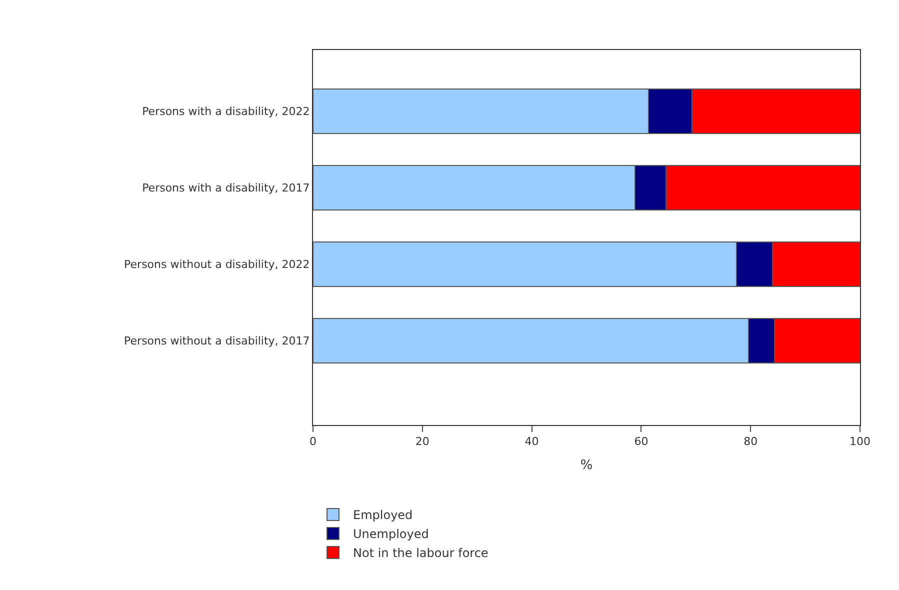 This screenshot has width=899, height=590. What do you see at coordinates (422, 441) in the screenshot?
I see `x-tick-label: 20` at bounding box center [422, 441].